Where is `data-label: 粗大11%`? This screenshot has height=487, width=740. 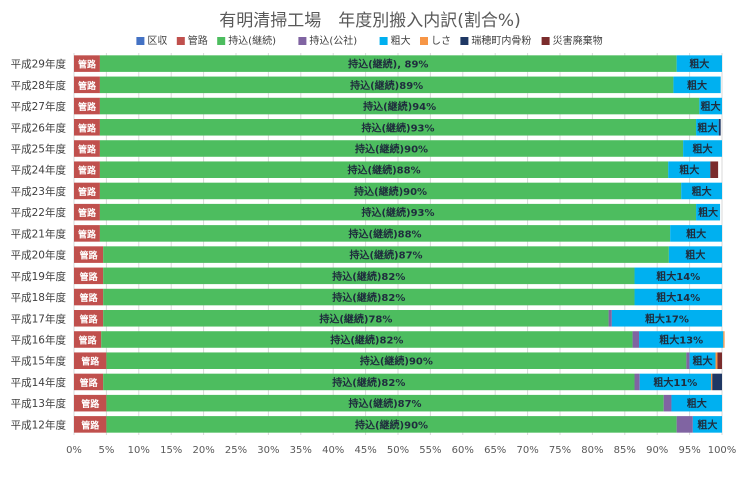
data-label: 粗大11% is located at coordinates (675, 382).